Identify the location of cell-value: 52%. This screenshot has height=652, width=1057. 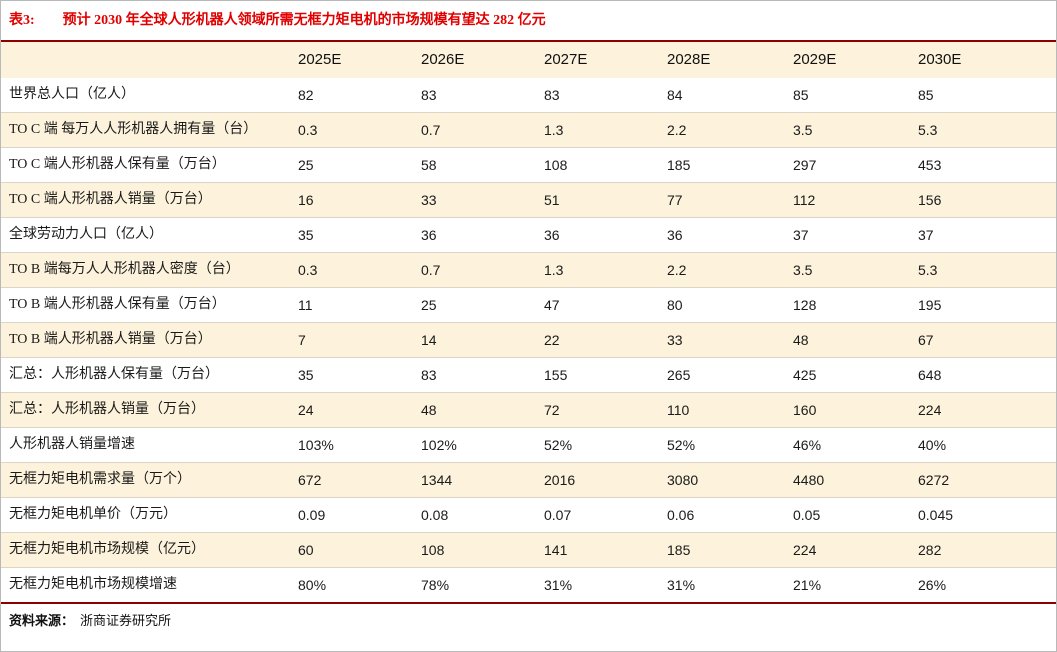
(681, 445).